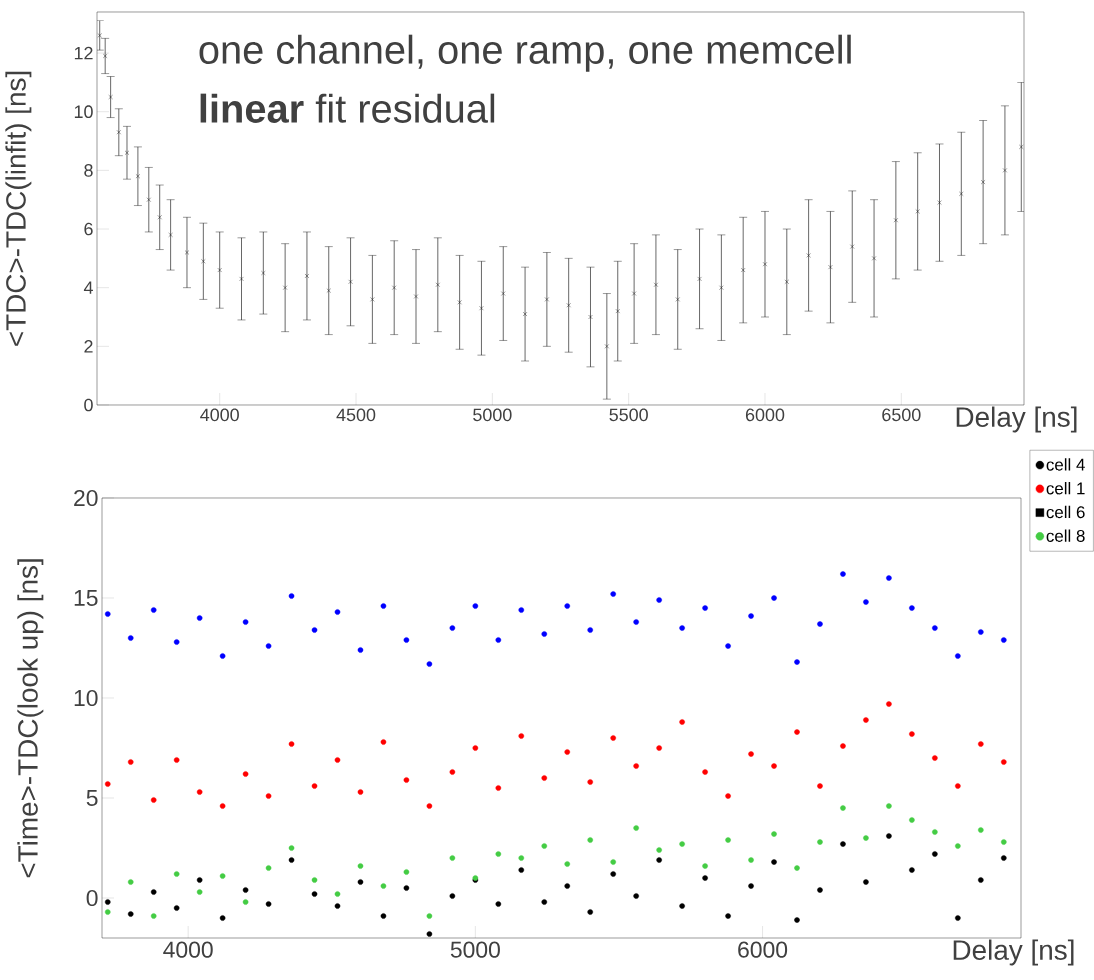 The height and width of the screenshot is (980, 1094). What do you see at coordinates (86, 598) in the screenshot?
I see `y-tick-label: 15` at bounding box center [86, 598].